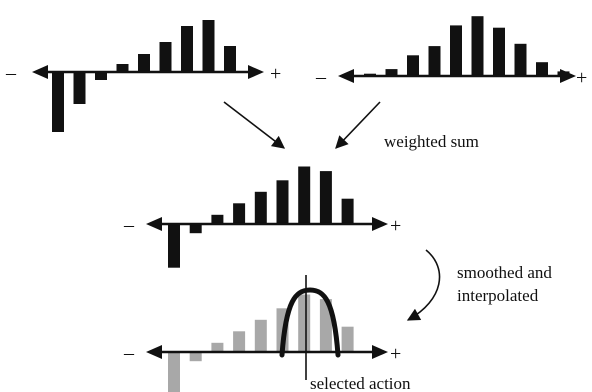 This screenshot has height=392, width=592. I want to click on smoothed-curve, so click(310, 322).